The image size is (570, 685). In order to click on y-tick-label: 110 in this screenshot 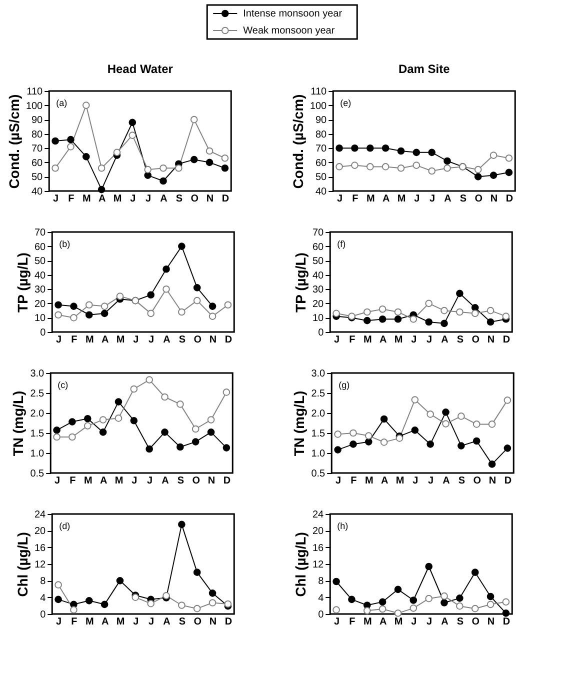, I will do `click(319, 92)`.